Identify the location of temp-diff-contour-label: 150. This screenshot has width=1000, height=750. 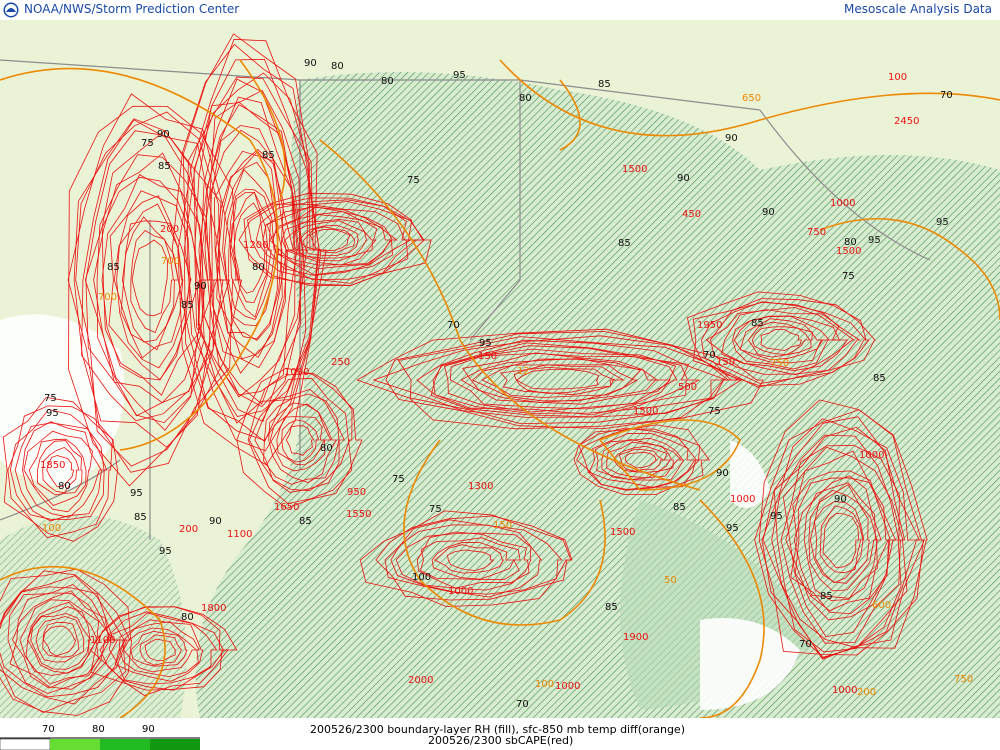
(502, 525).